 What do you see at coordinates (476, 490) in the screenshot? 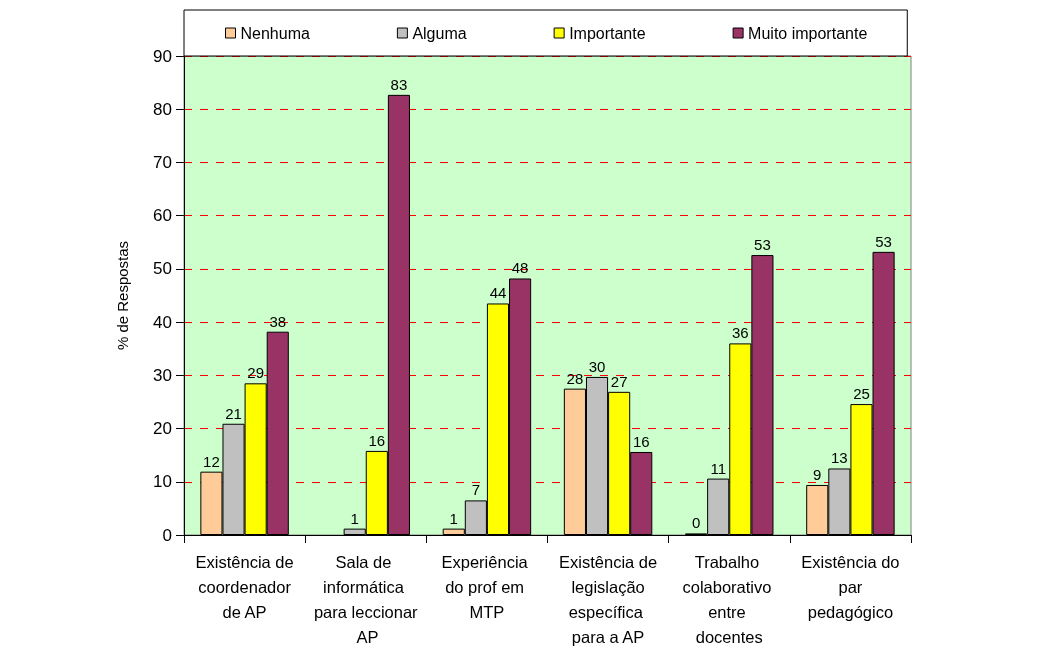
I see `data-label: 7` at bounding box center [476, 490].